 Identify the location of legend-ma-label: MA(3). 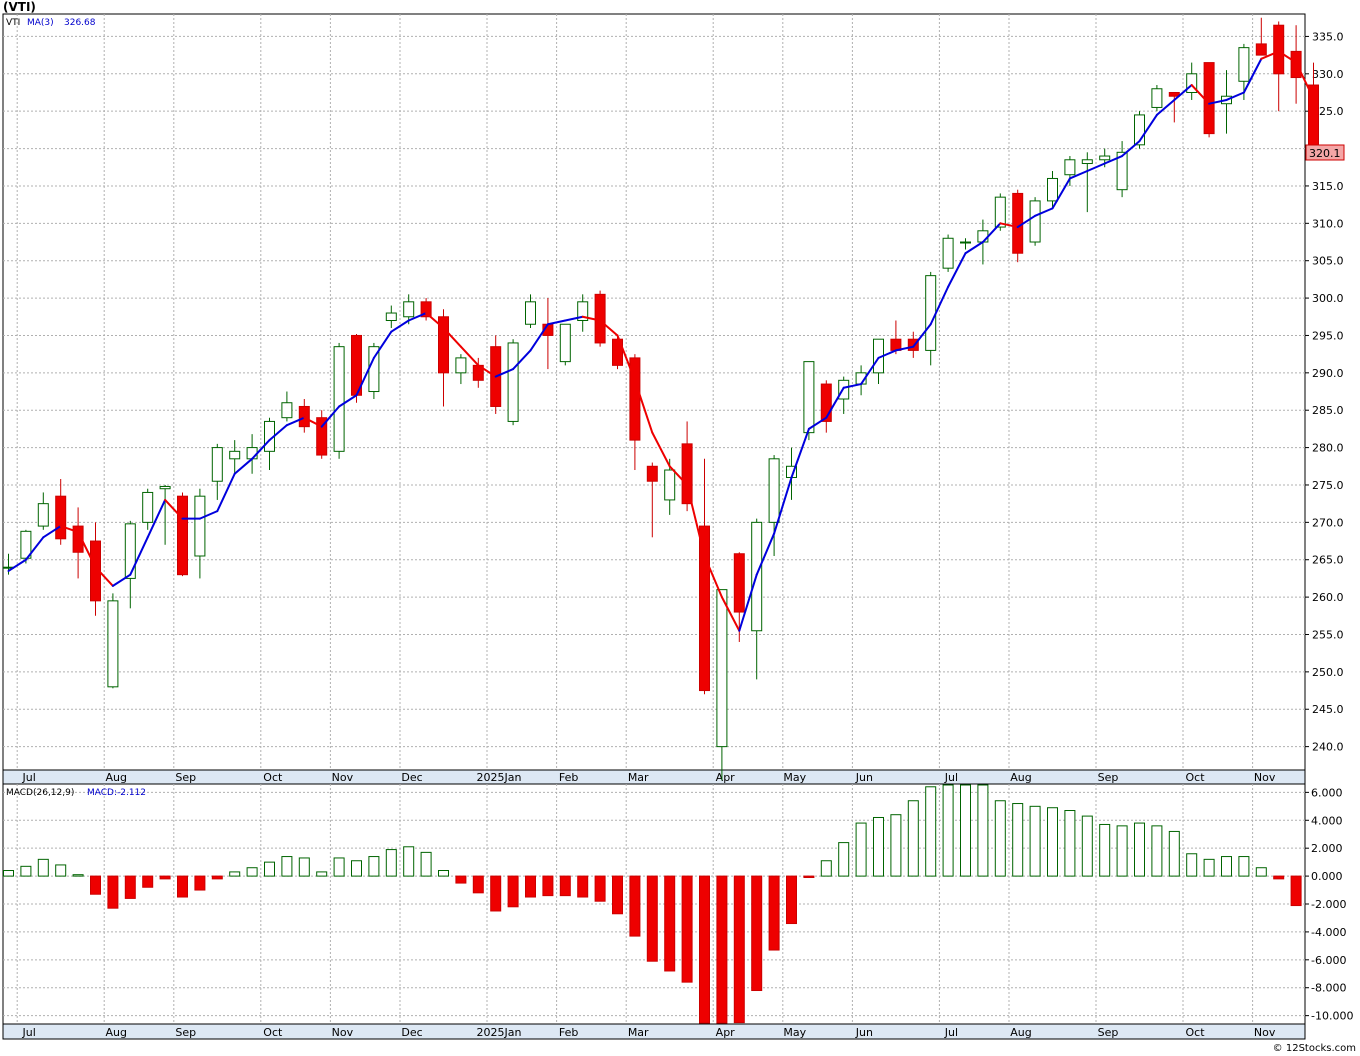
(40, 23).